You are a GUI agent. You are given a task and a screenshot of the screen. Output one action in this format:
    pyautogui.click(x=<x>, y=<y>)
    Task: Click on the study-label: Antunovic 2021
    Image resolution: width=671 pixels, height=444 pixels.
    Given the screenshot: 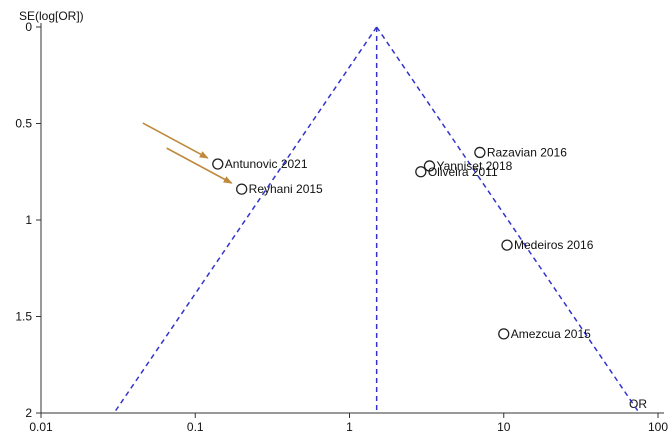 What is the action you would take?
    pyautogui.click(x=266, y=164)
    